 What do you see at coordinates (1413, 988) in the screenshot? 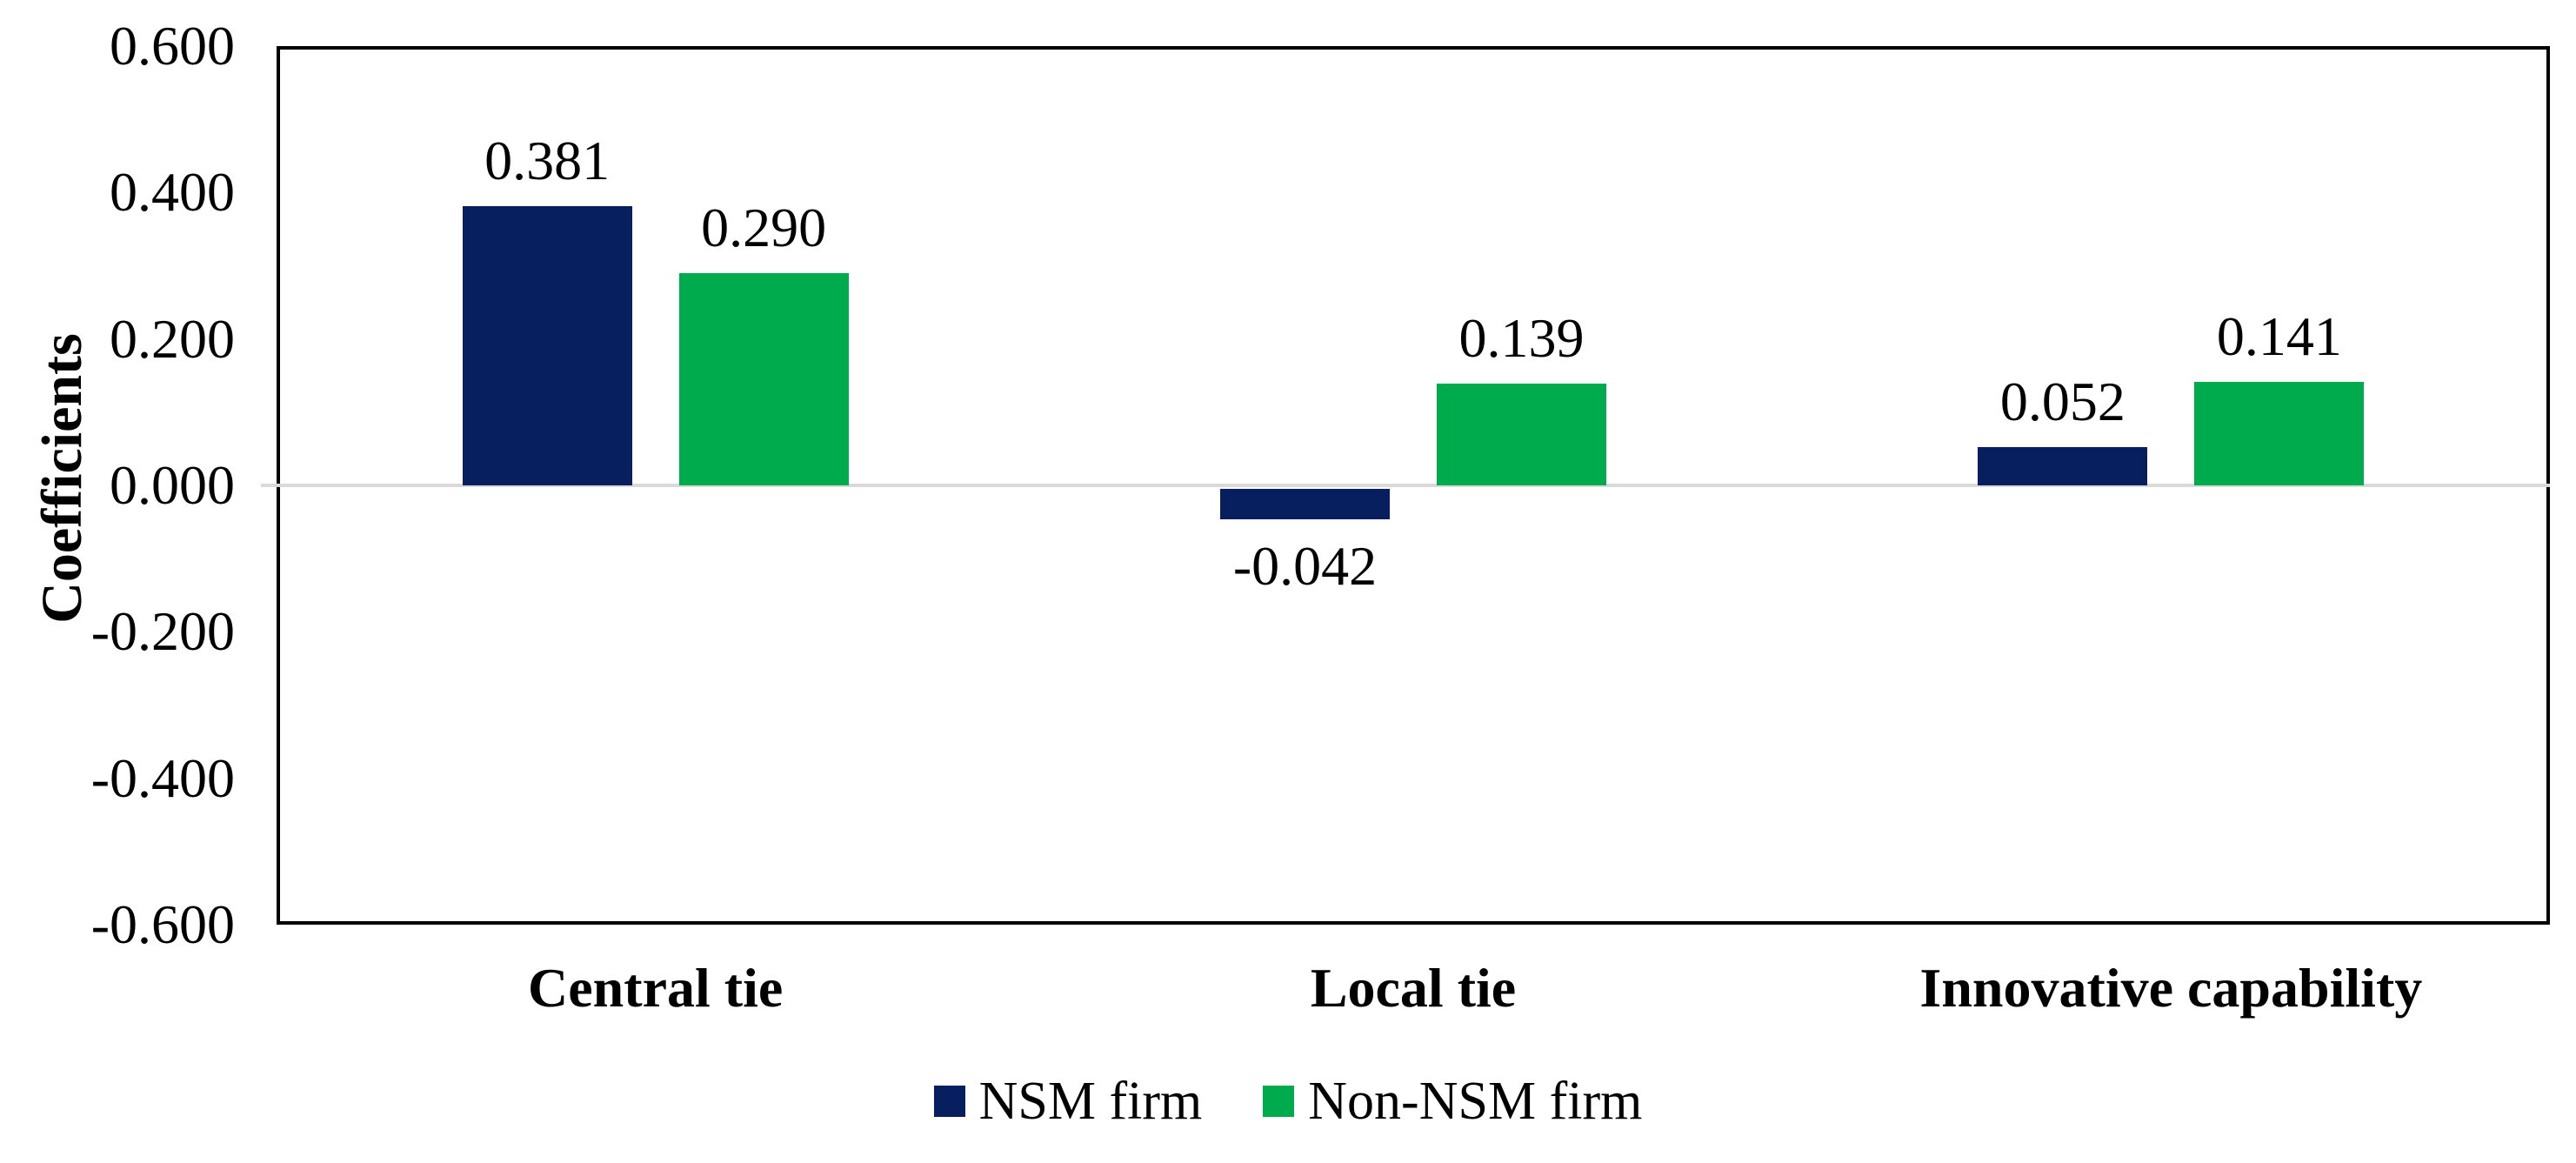
I see `x-axis-label: Local tie` at bounding box center [1413, 988].